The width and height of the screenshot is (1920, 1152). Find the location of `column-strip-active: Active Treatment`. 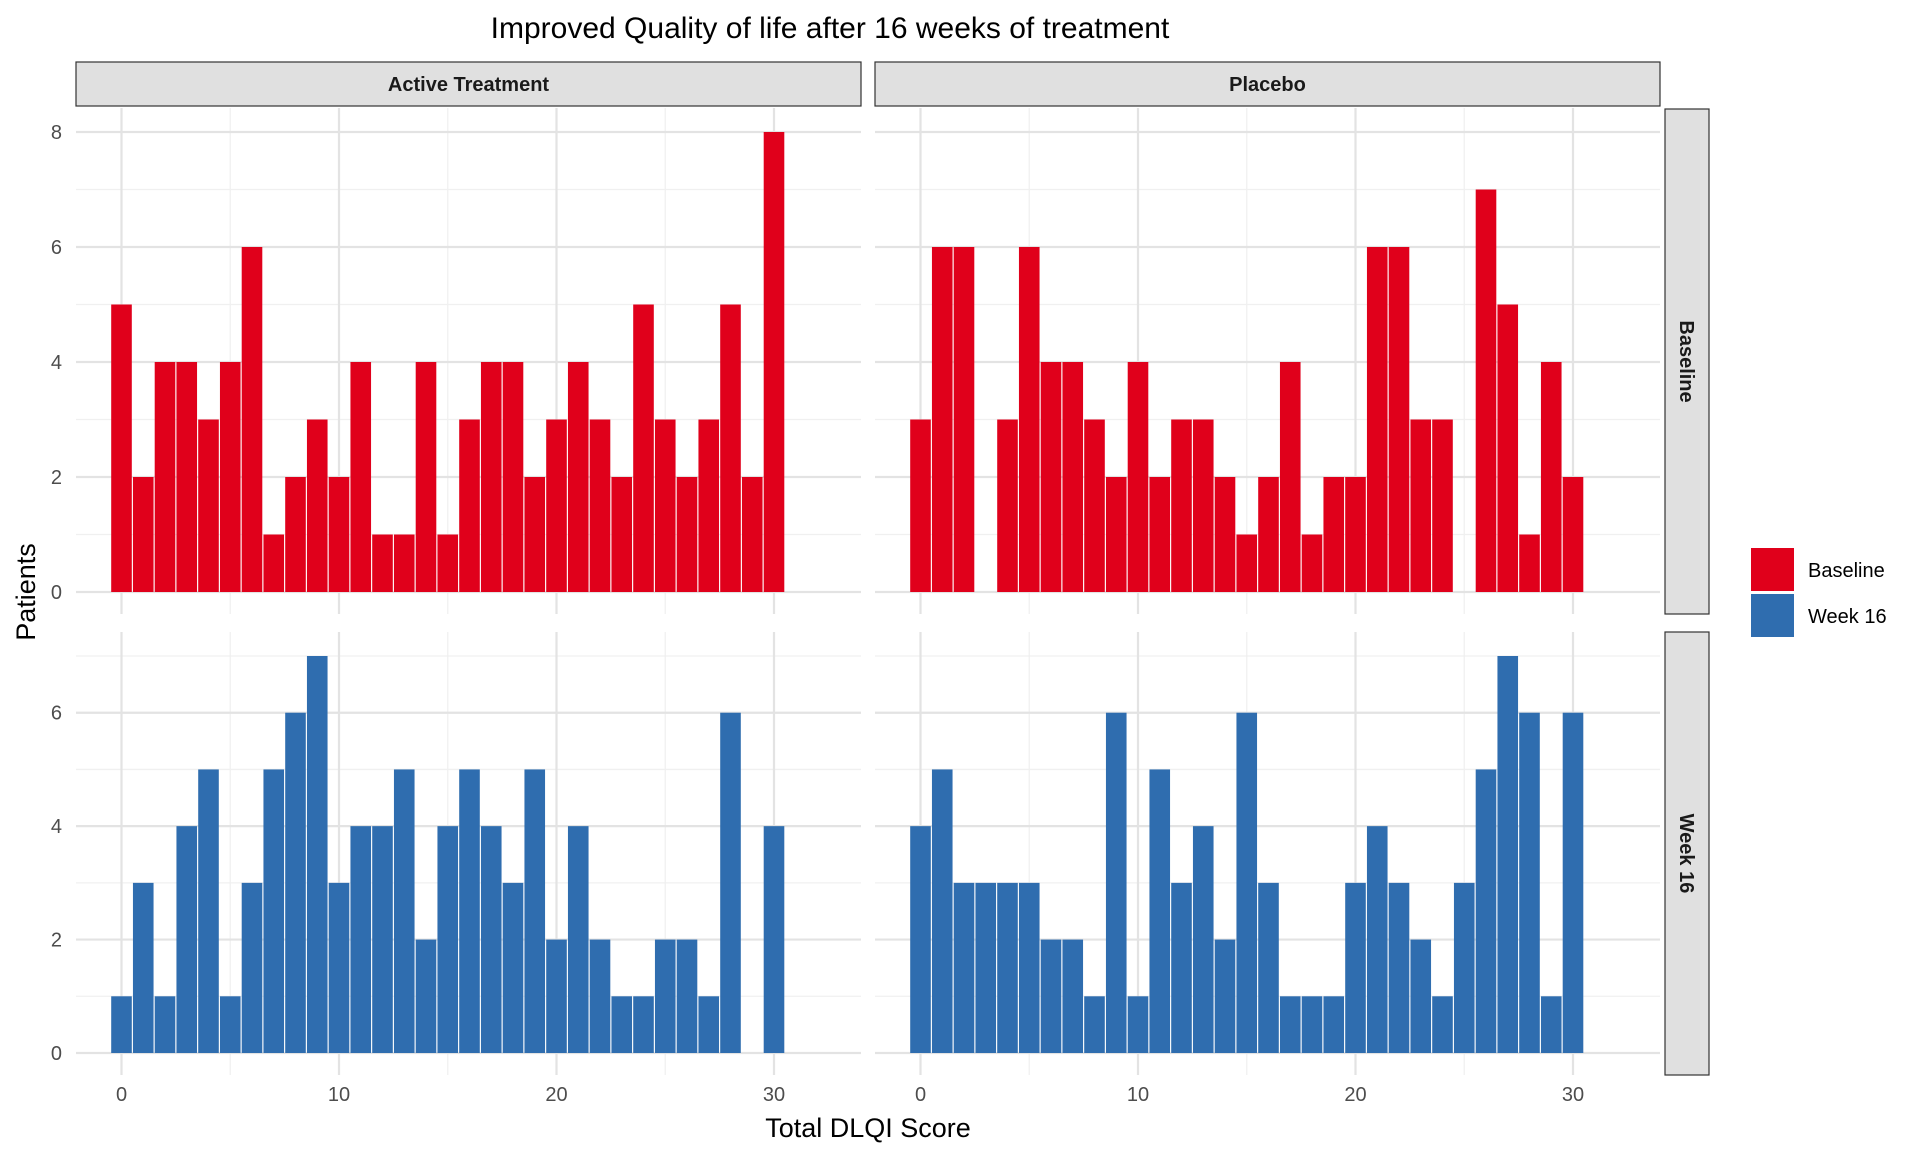

column-strip-active: Active Treatment is located at coordinates (468, 84).